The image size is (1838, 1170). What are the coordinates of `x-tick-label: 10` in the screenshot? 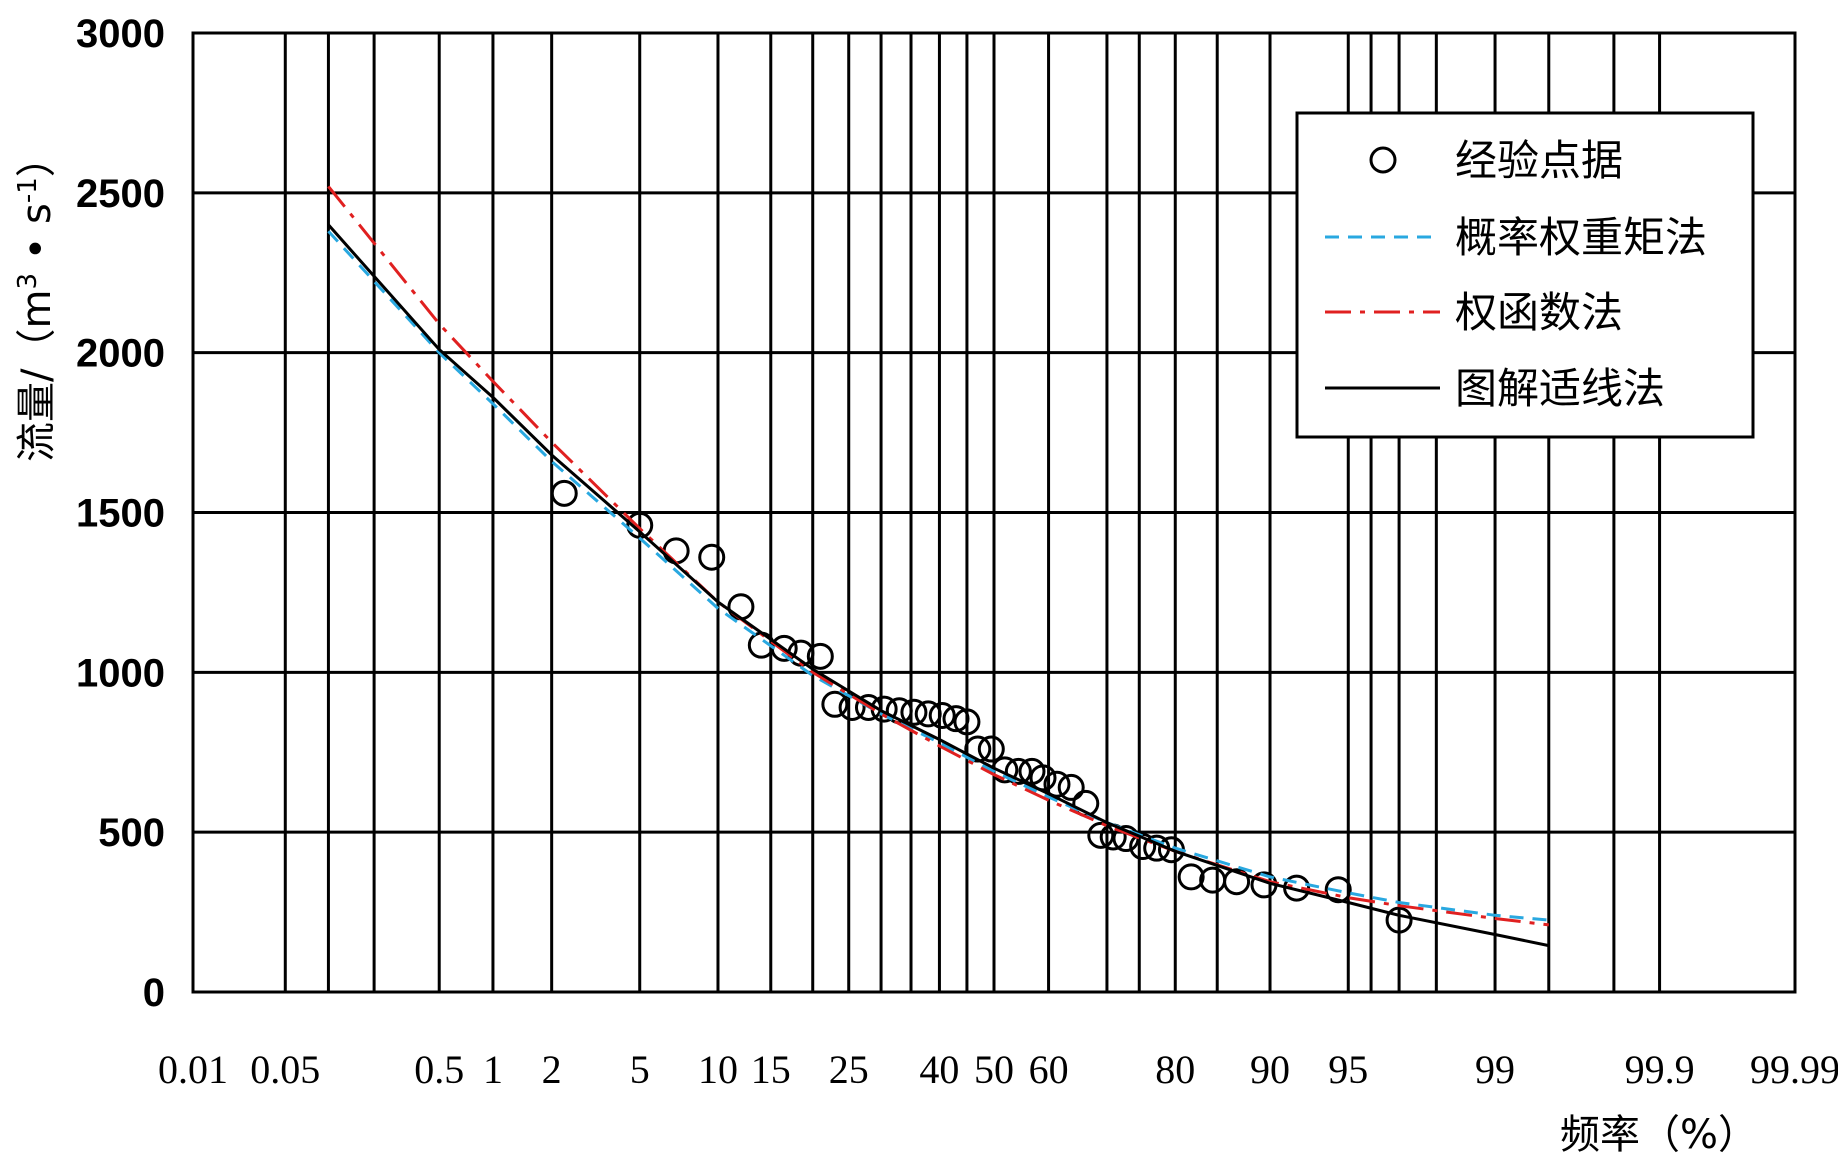 It's located at (718, 1069).